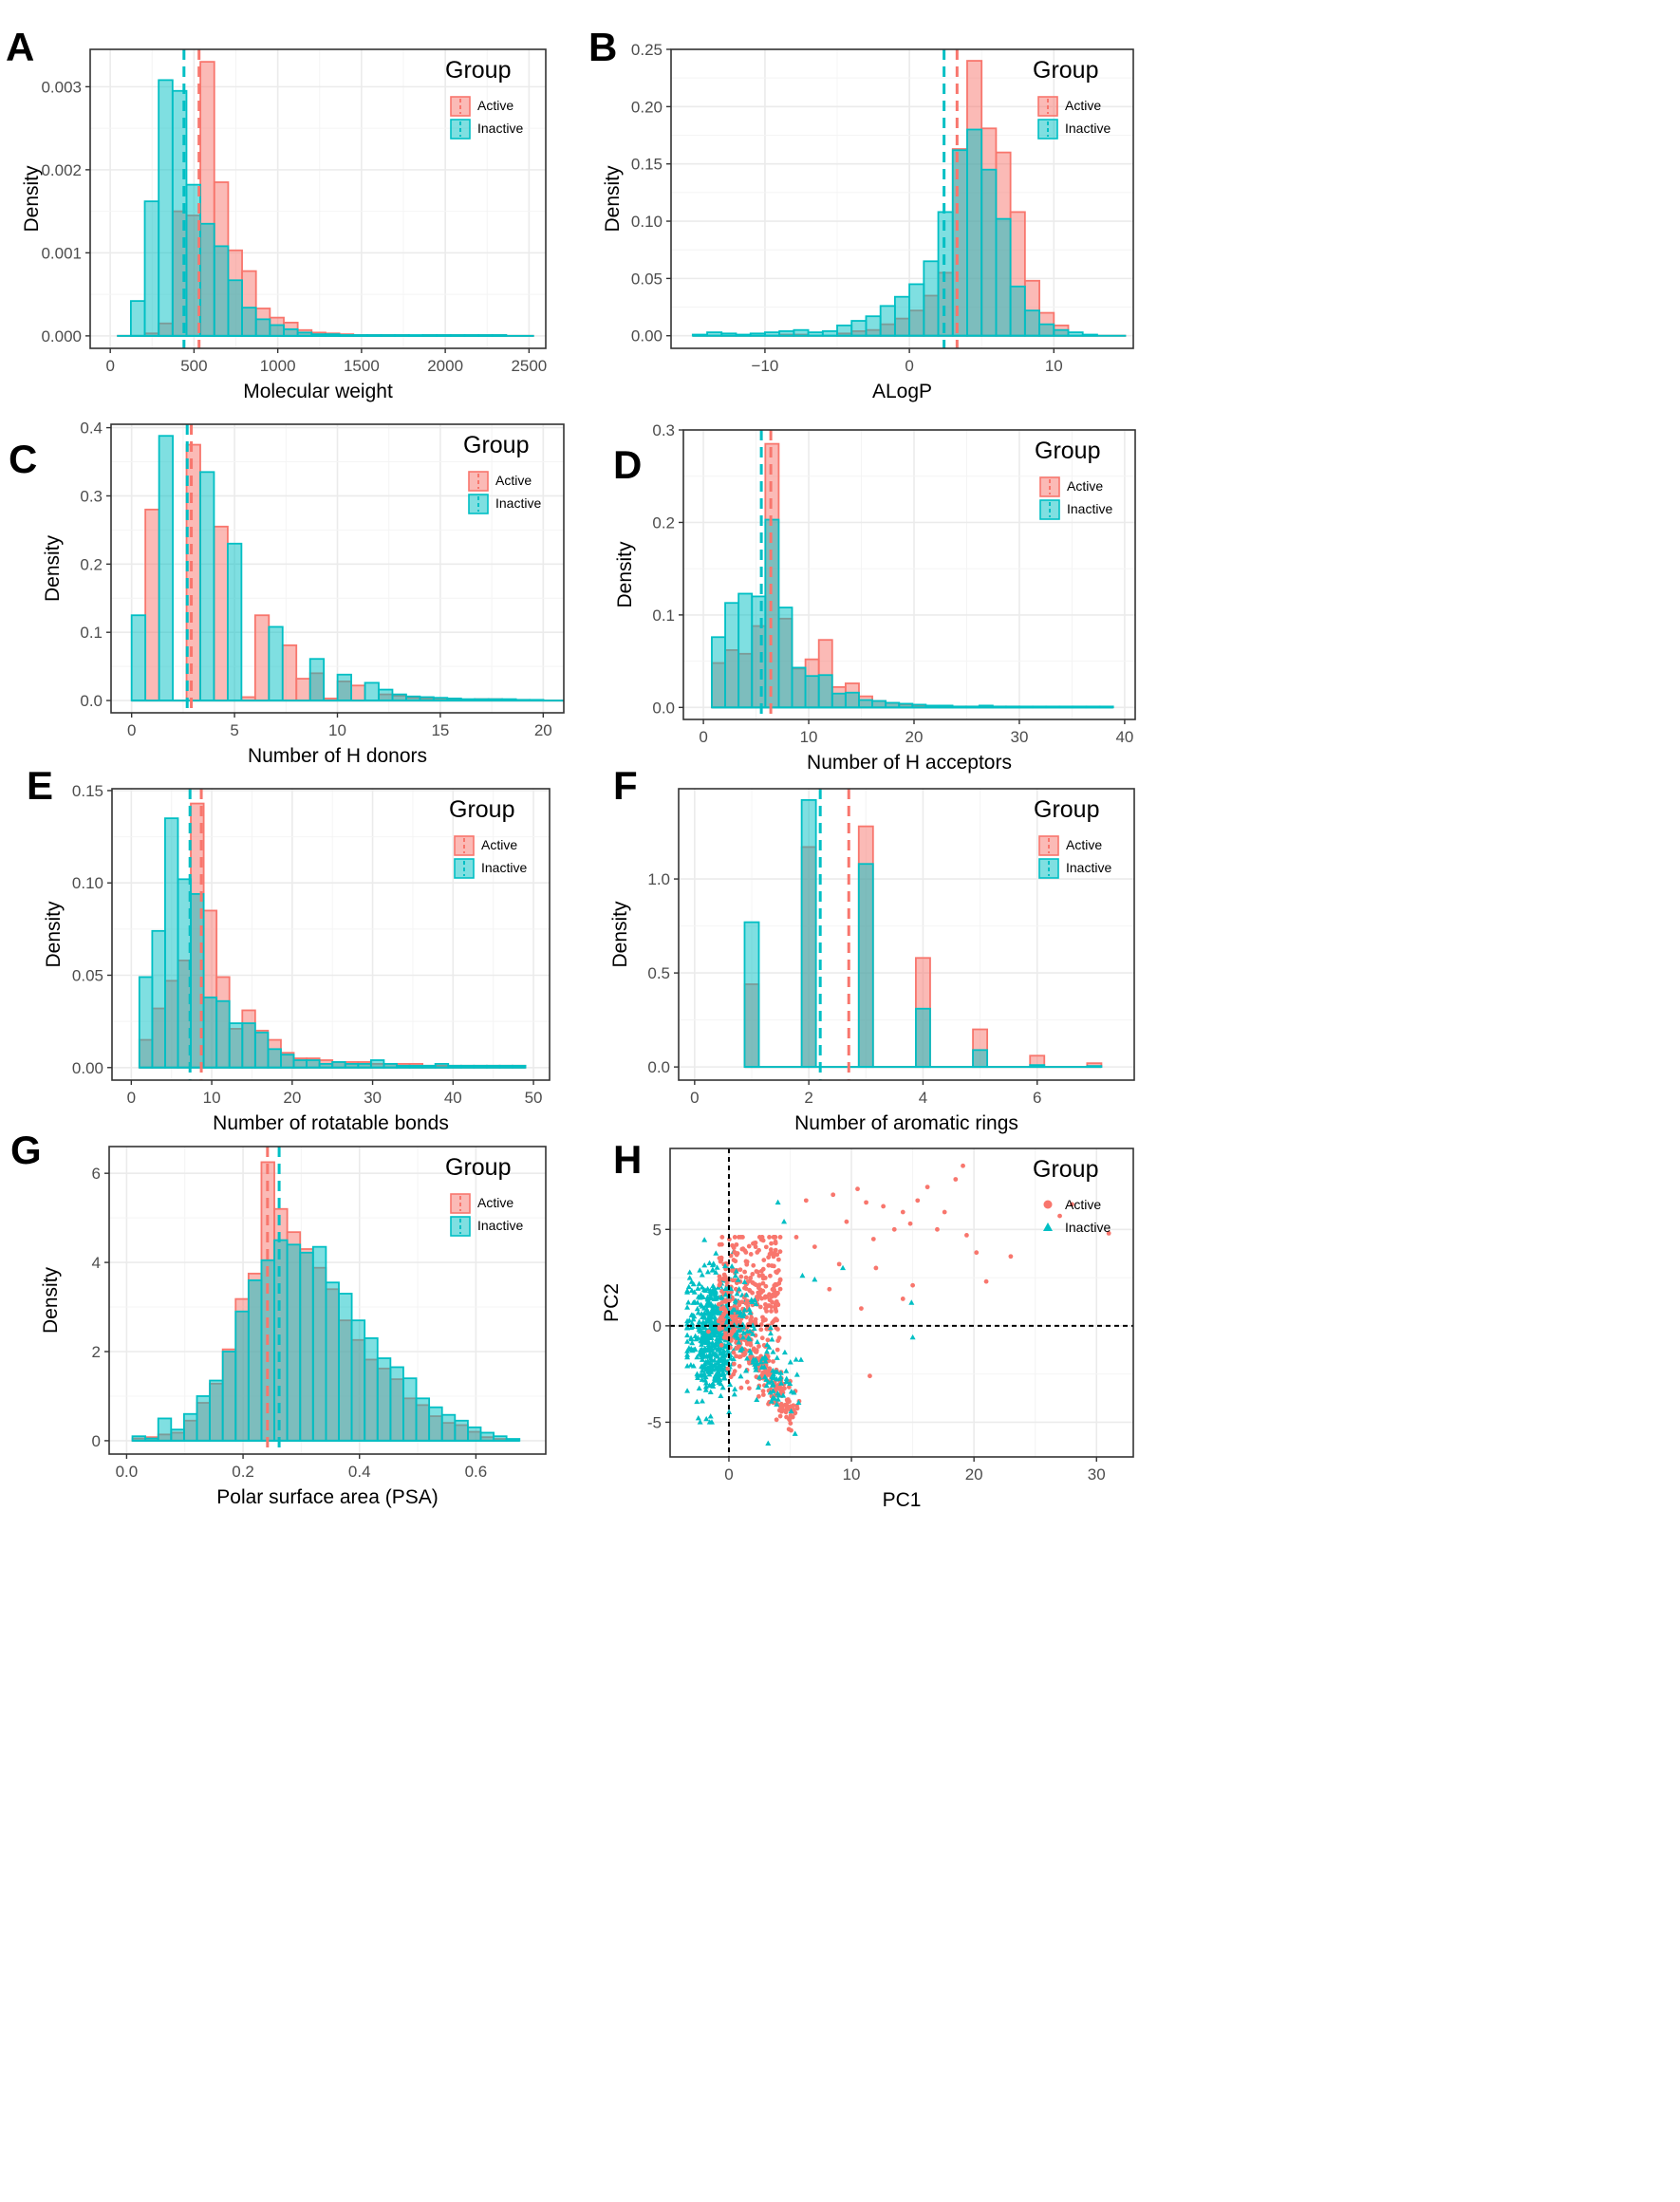 This screenshot has height=2202, width=1680. I want to click on legend-label-inactive: Inactive, so click(500, 1225).